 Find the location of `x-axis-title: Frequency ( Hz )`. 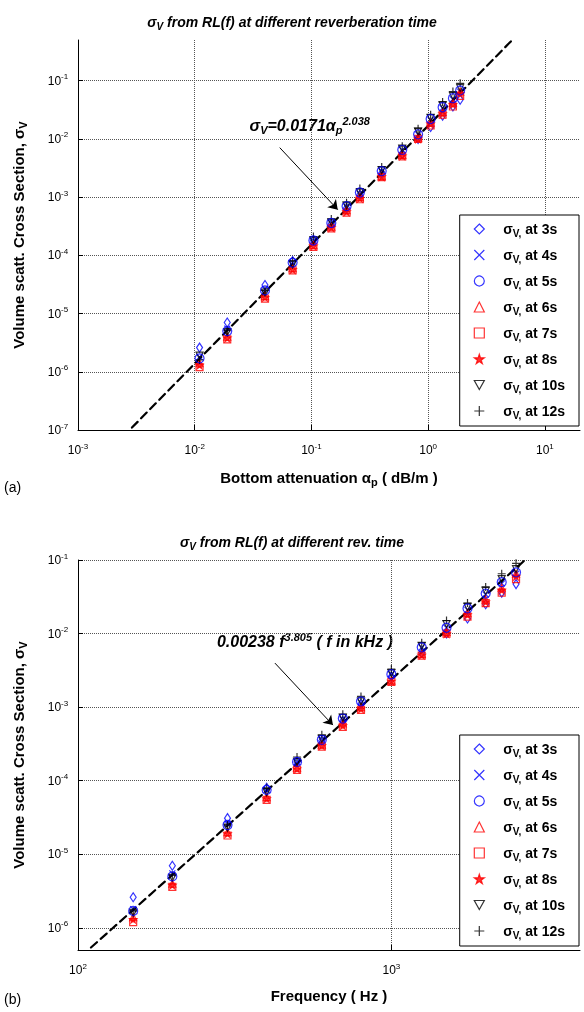

x-axis-title: Frequency ( Hz ) is located at coordinates (329, 995).